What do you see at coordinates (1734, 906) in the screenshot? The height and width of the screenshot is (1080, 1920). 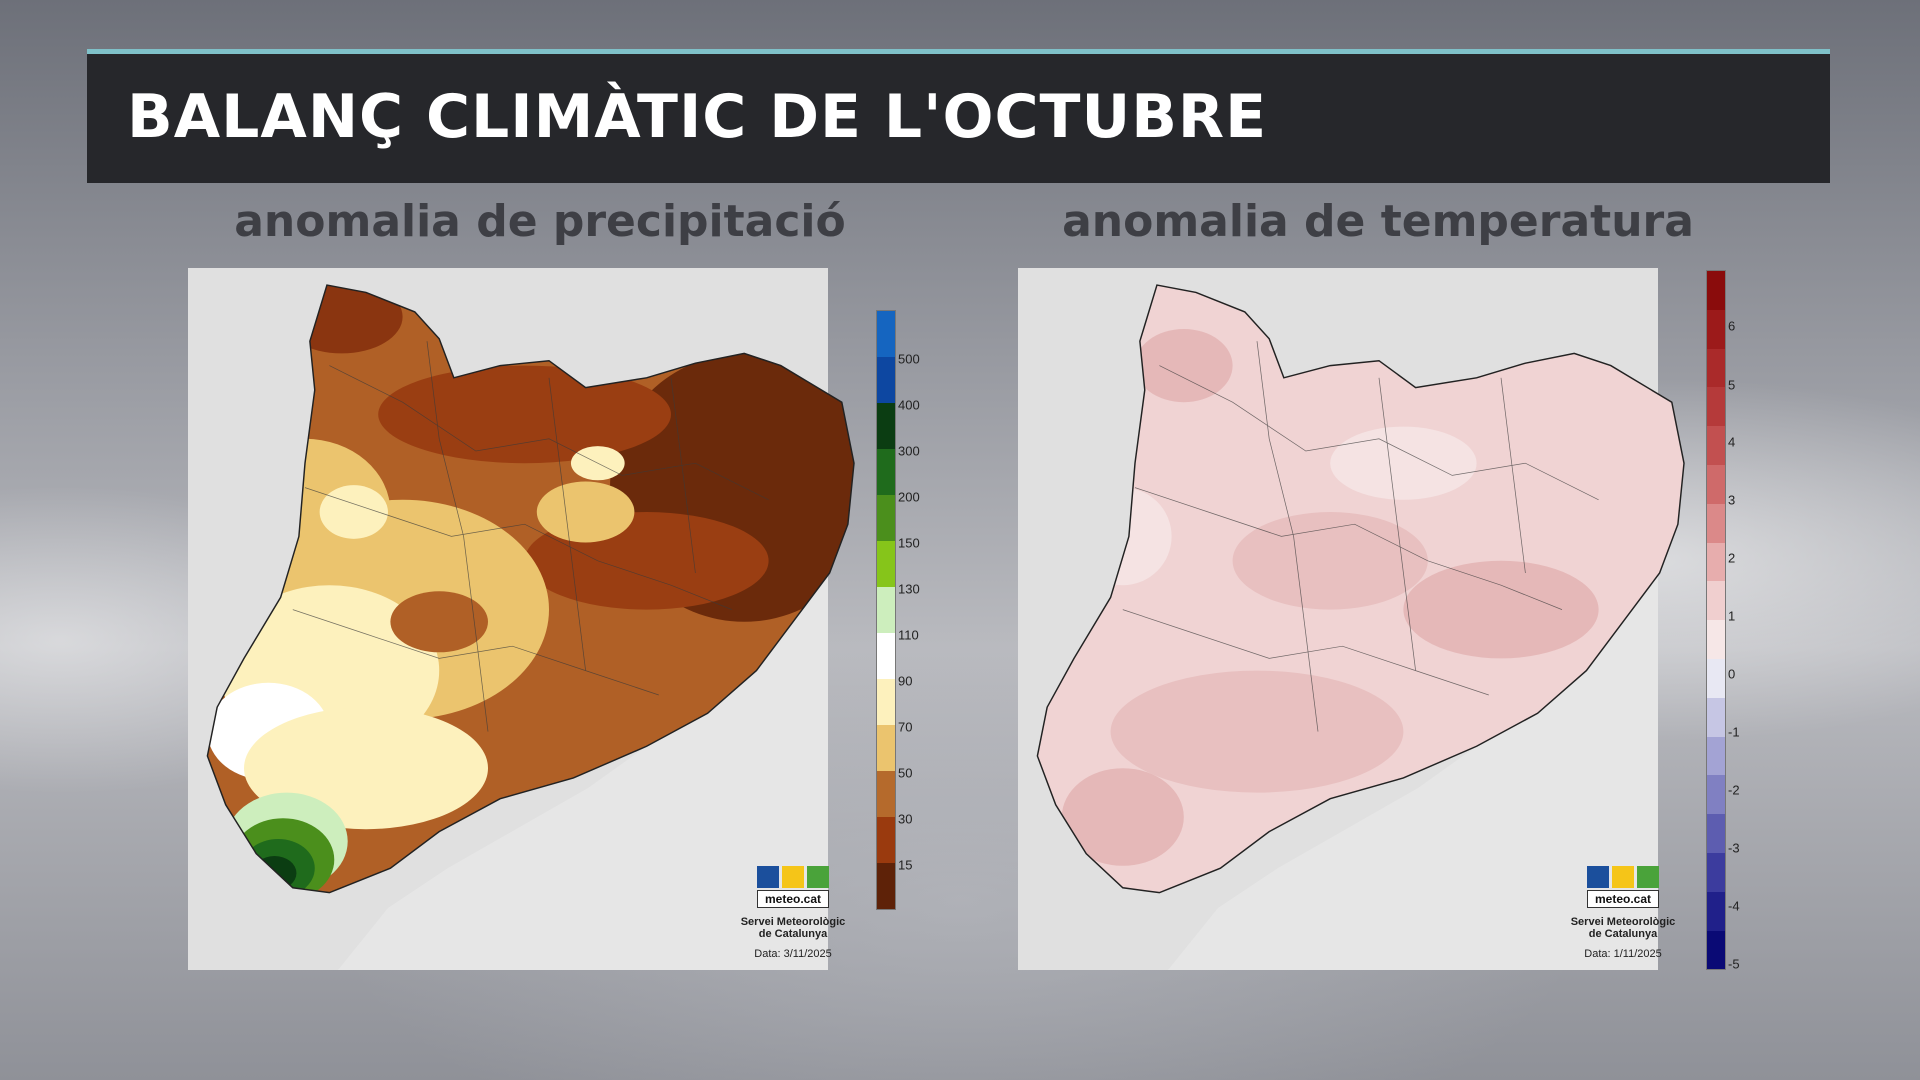 I see `legend-label: -4` at bounding box center [1734, 906].